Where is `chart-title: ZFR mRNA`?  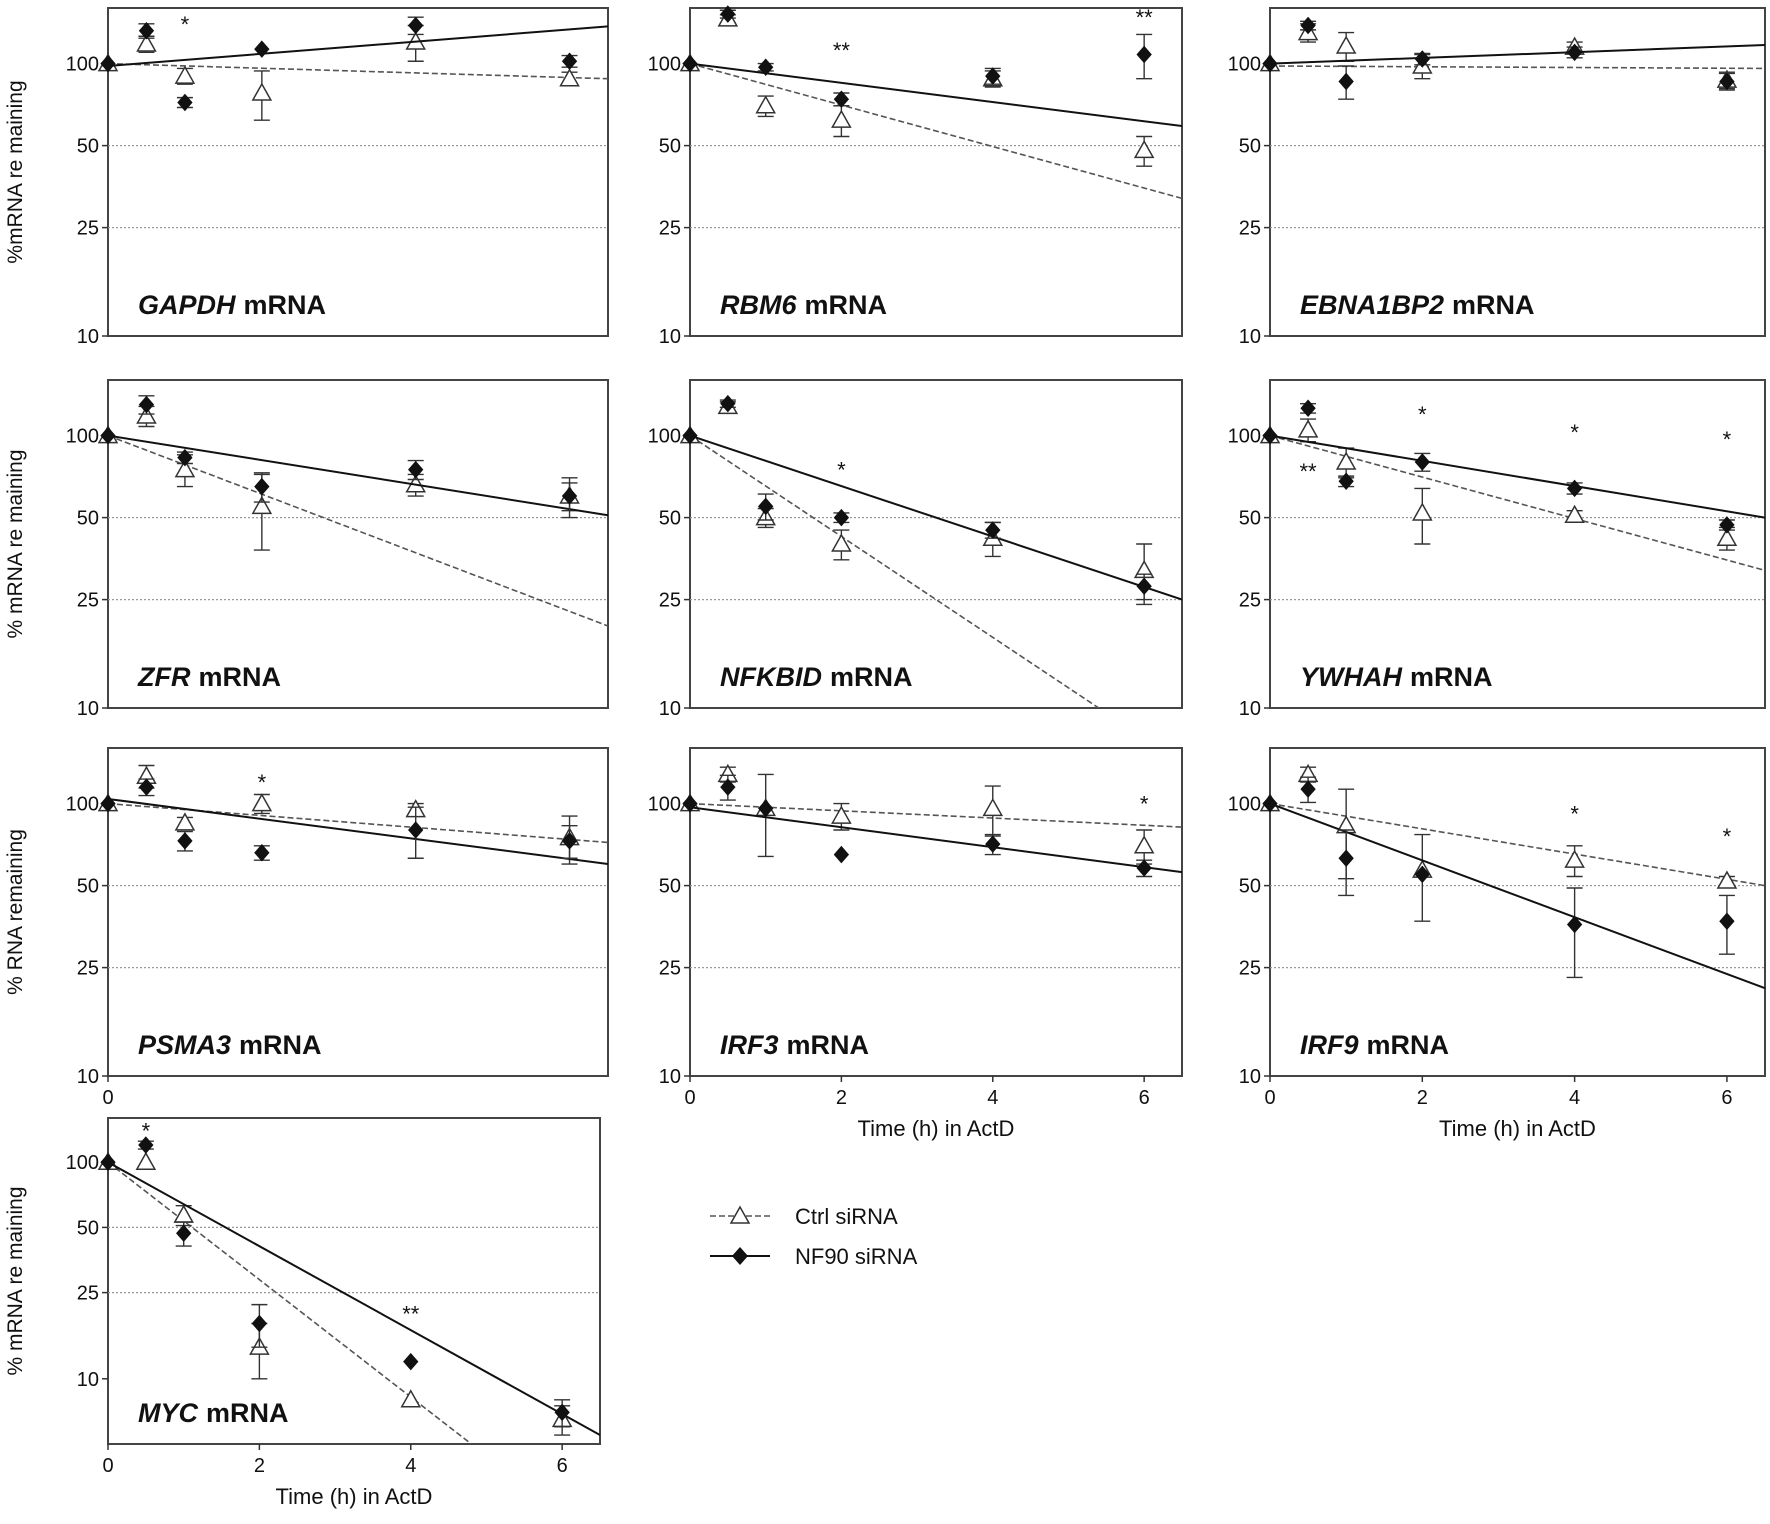 chart-title: ZFR mRNA is located at coordinates (209, 677).